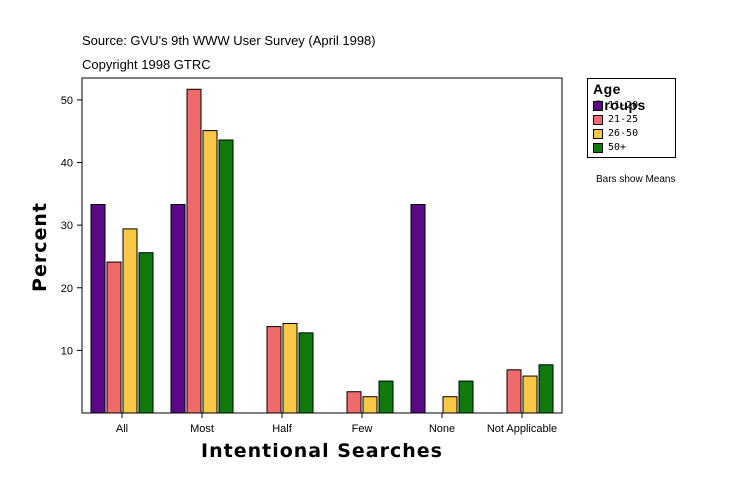 The width and height of the screenshot is (739, 496). Describe the element at coordinates (336, 424) in the screenshot. I see `x-axis: All Most Half Few None Not Applicable` at that location.